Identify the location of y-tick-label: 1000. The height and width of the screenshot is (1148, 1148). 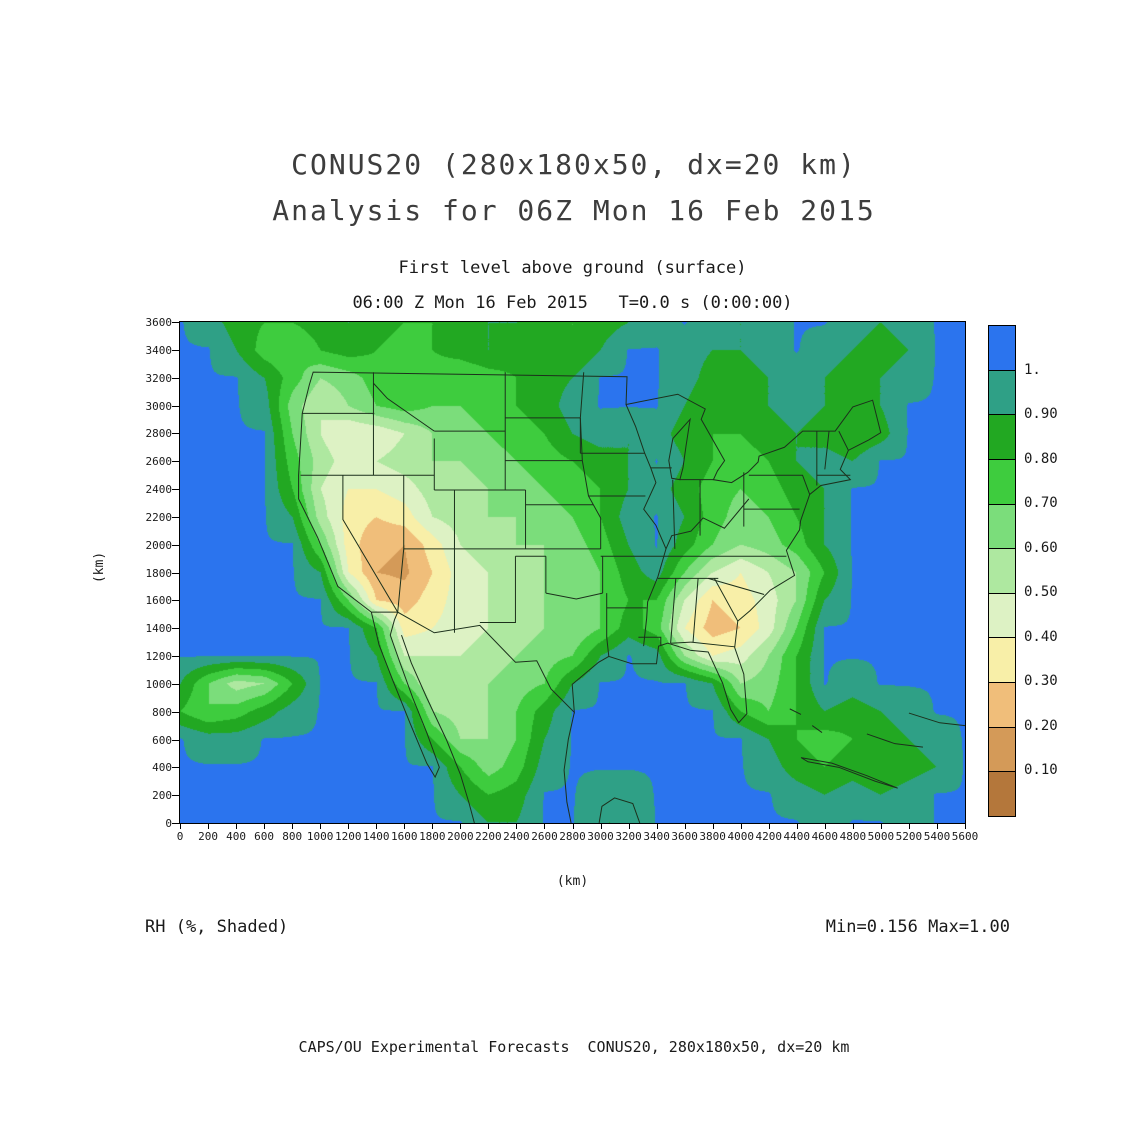
(159, 684).